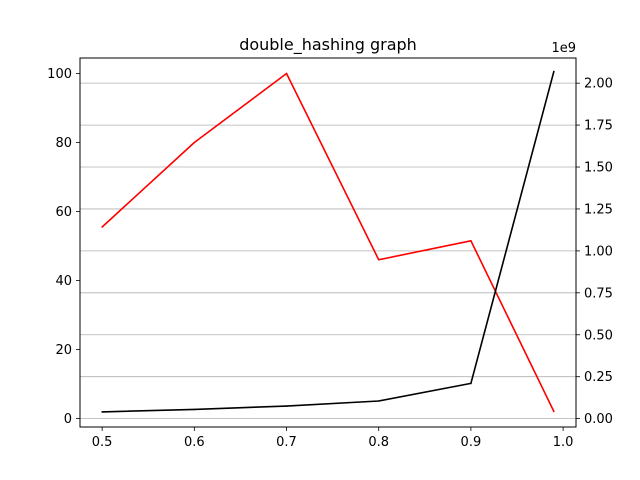 This screenshot has width=640, height=480. What do you see at coordinates (563, 442) in the screenshot?
I see `x-tick-label-5: 1.0` at bounding box center [563, 442].